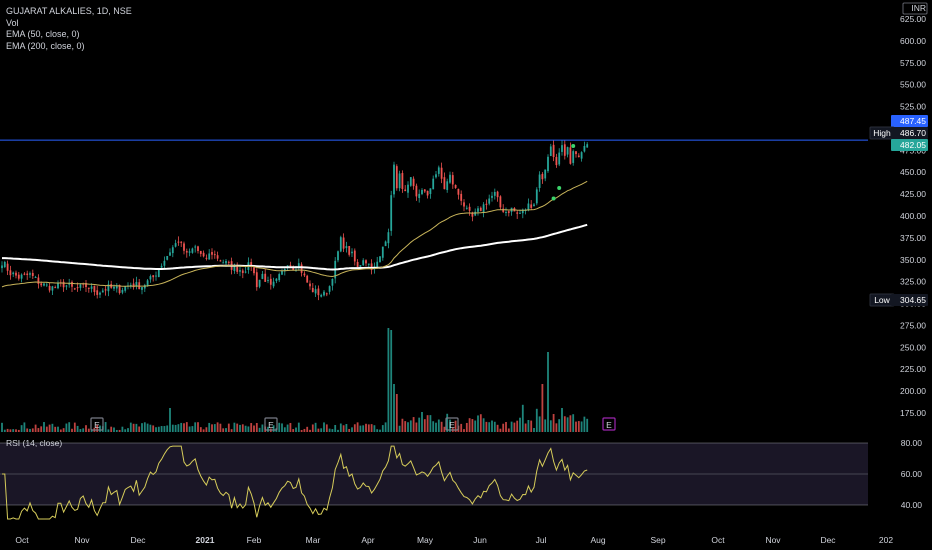 Image resolution: width=932 pixels, height=550 pixels. I want to click on ema-lines, so click(294, 234).